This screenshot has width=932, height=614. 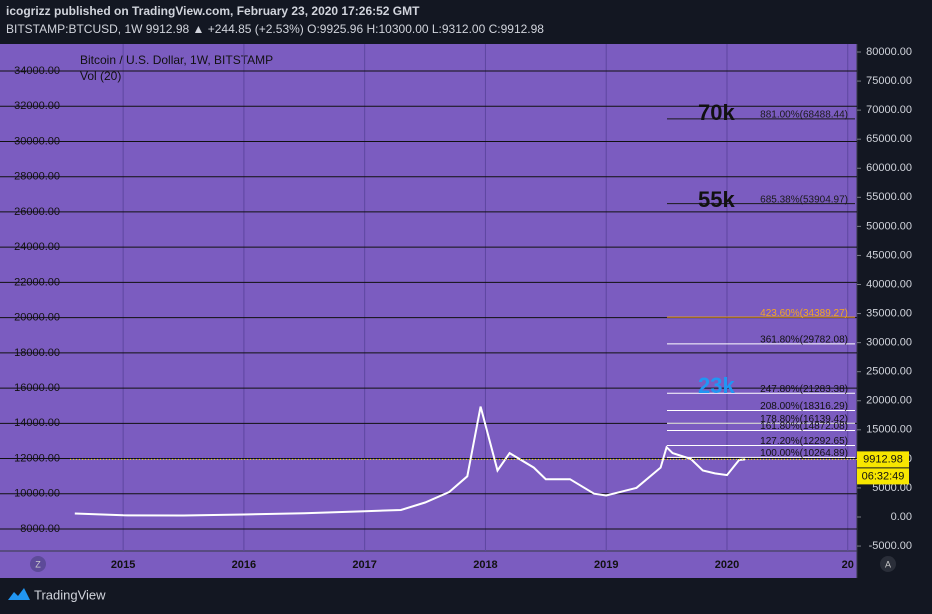 What do you see at coordinates (889, 284) in the screenshot?
I see `y2-tick-label: 40000.00` at bounding box center [889, 284].